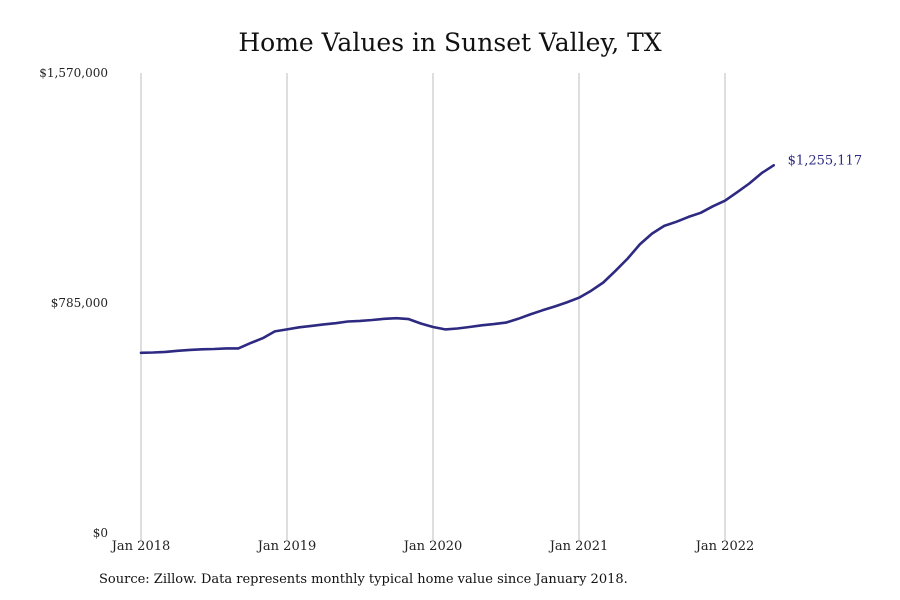 The image size is (900, 600). I want to click on y-tick-label: $785,000, so click(79, 303).